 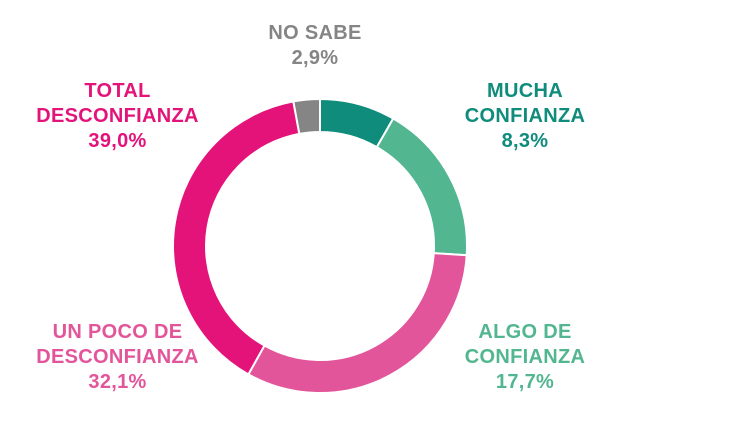 I want to click on label-algo-de-confianza: ALGO DE CONFIANZA 17,7%, so click(x=525, y=357).